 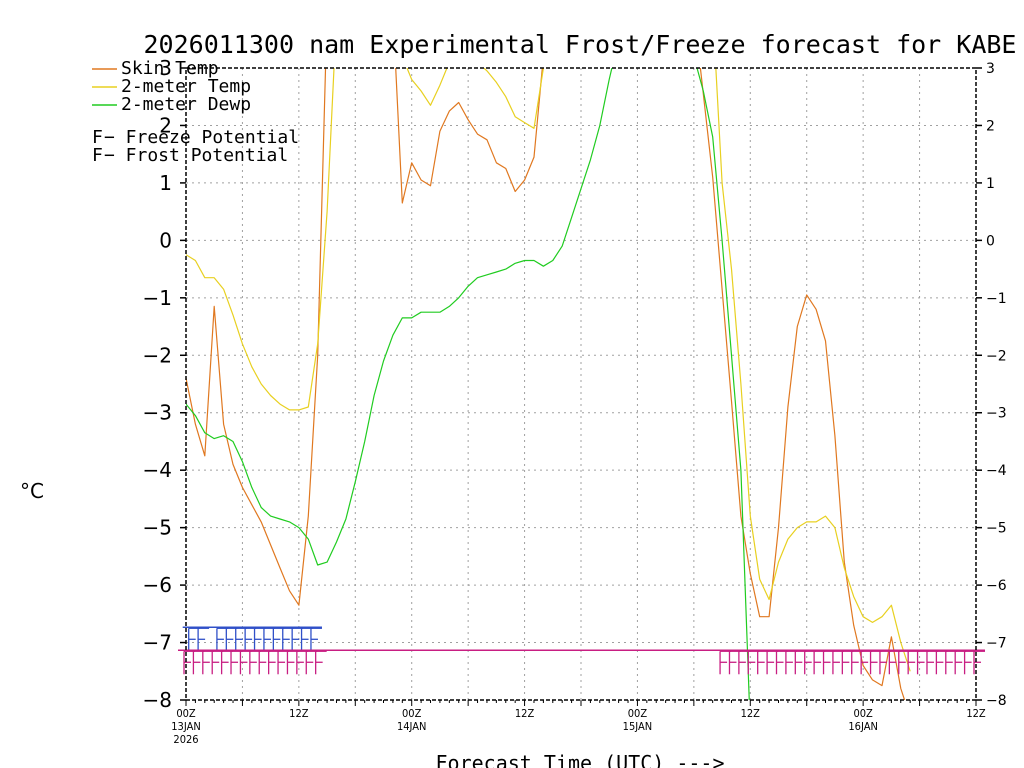 What do you see at coordinates (186, 86) in the screenshot?
I see `legend-entry: 2-meter Temp` at bounding box center [186, 86].